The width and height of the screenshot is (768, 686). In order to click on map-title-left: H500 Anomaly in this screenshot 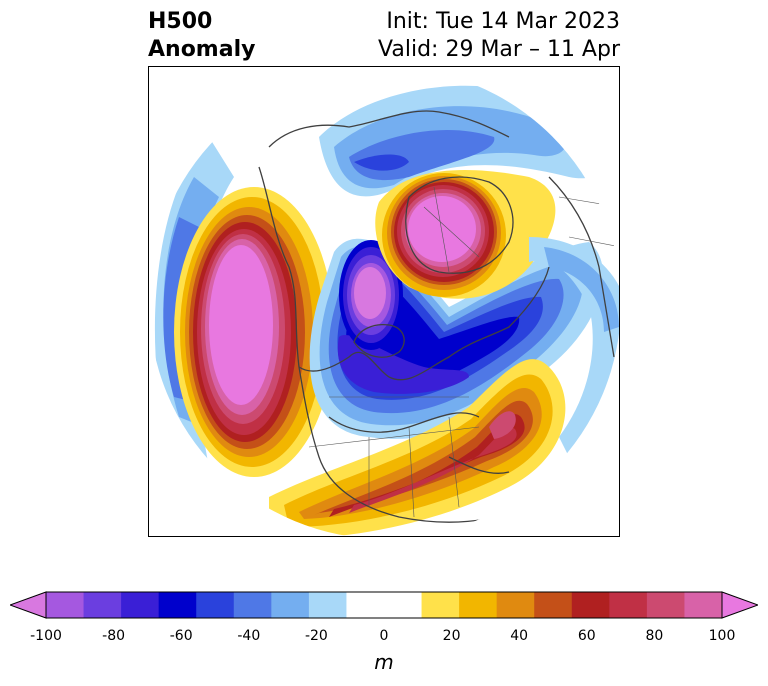, I will do `click(201, 36)`.